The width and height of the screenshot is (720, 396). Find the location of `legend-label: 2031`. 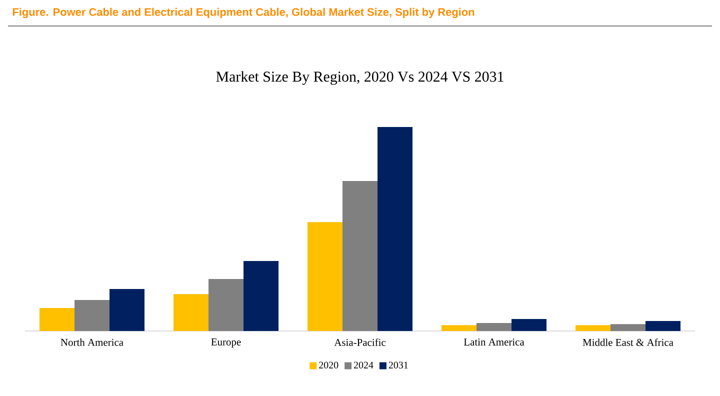

legend-label: 2031 is located at coordinates (398, 365).